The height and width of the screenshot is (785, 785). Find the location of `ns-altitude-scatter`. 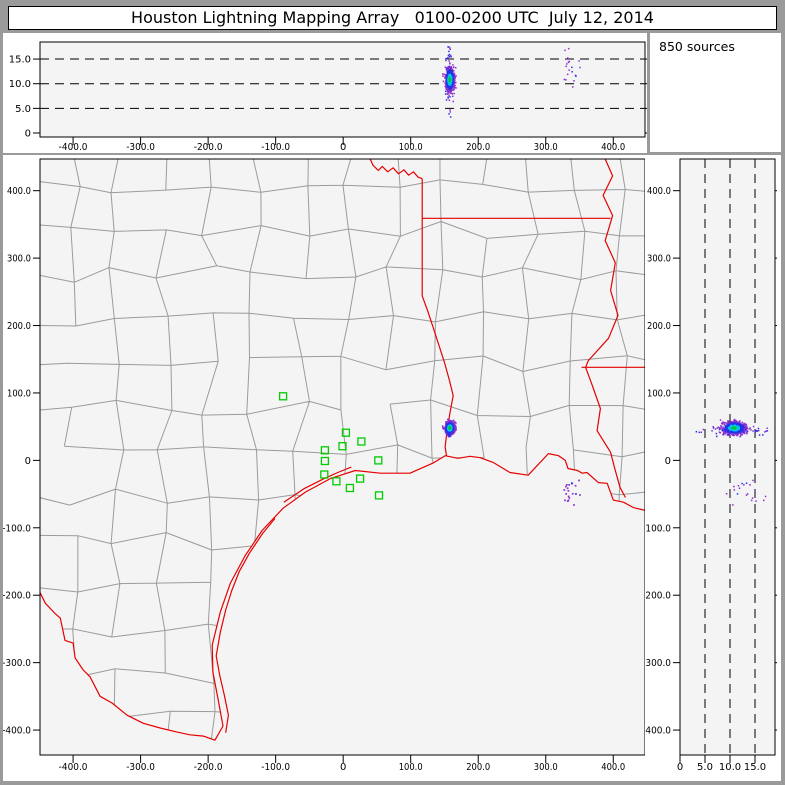

ns-altitude-scatter is located at coordinates (732, 462).